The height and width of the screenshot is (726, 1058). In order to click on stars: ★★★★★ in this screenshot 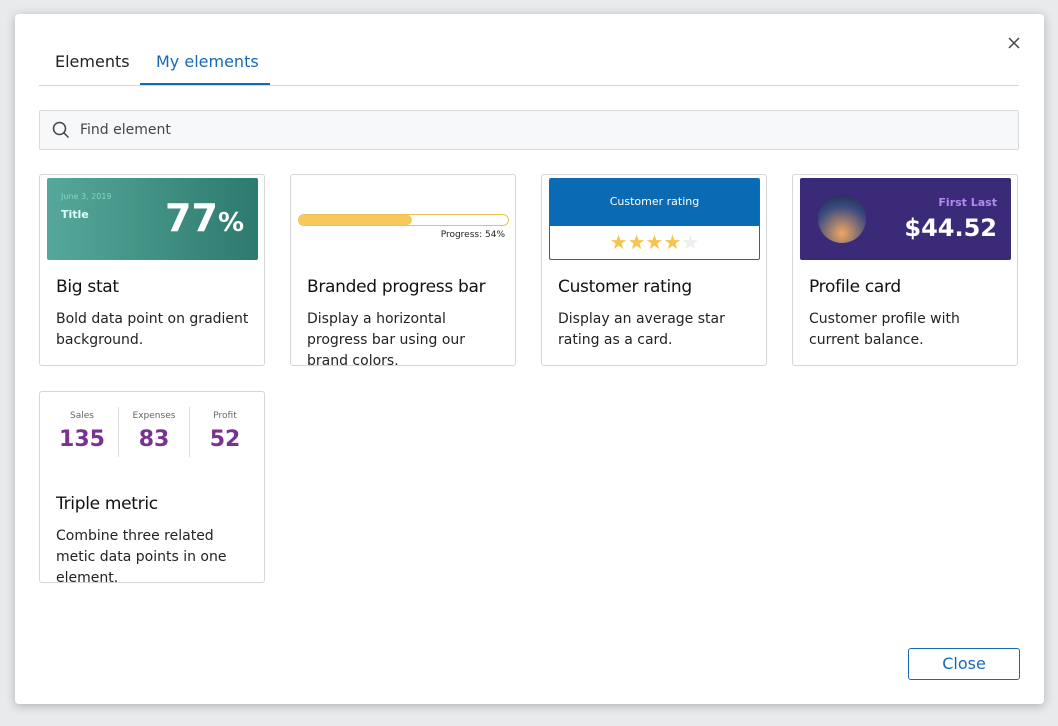, I will do `click(654, 242)`.